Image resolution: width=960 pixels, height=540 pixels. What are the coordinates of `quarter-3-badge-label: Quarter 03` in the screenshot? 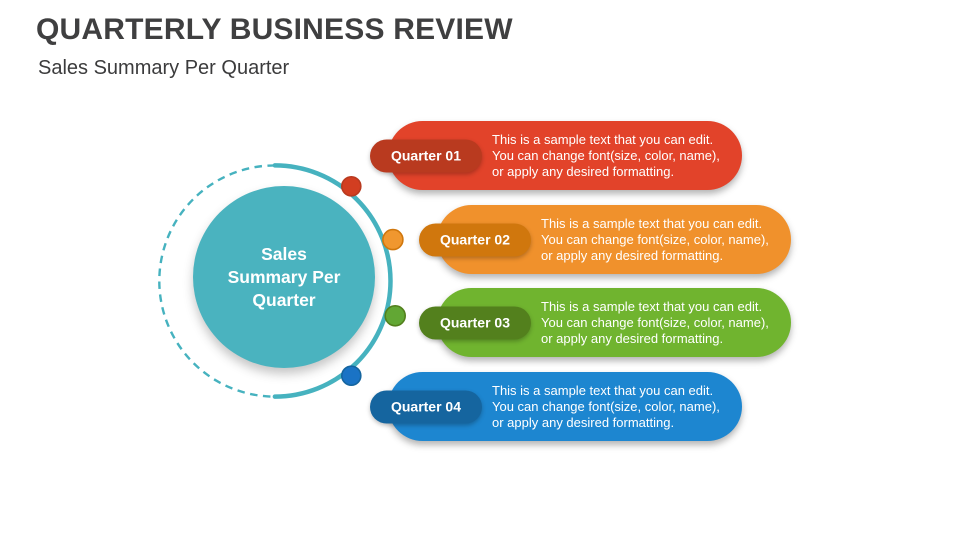 It's located at (475, 322).